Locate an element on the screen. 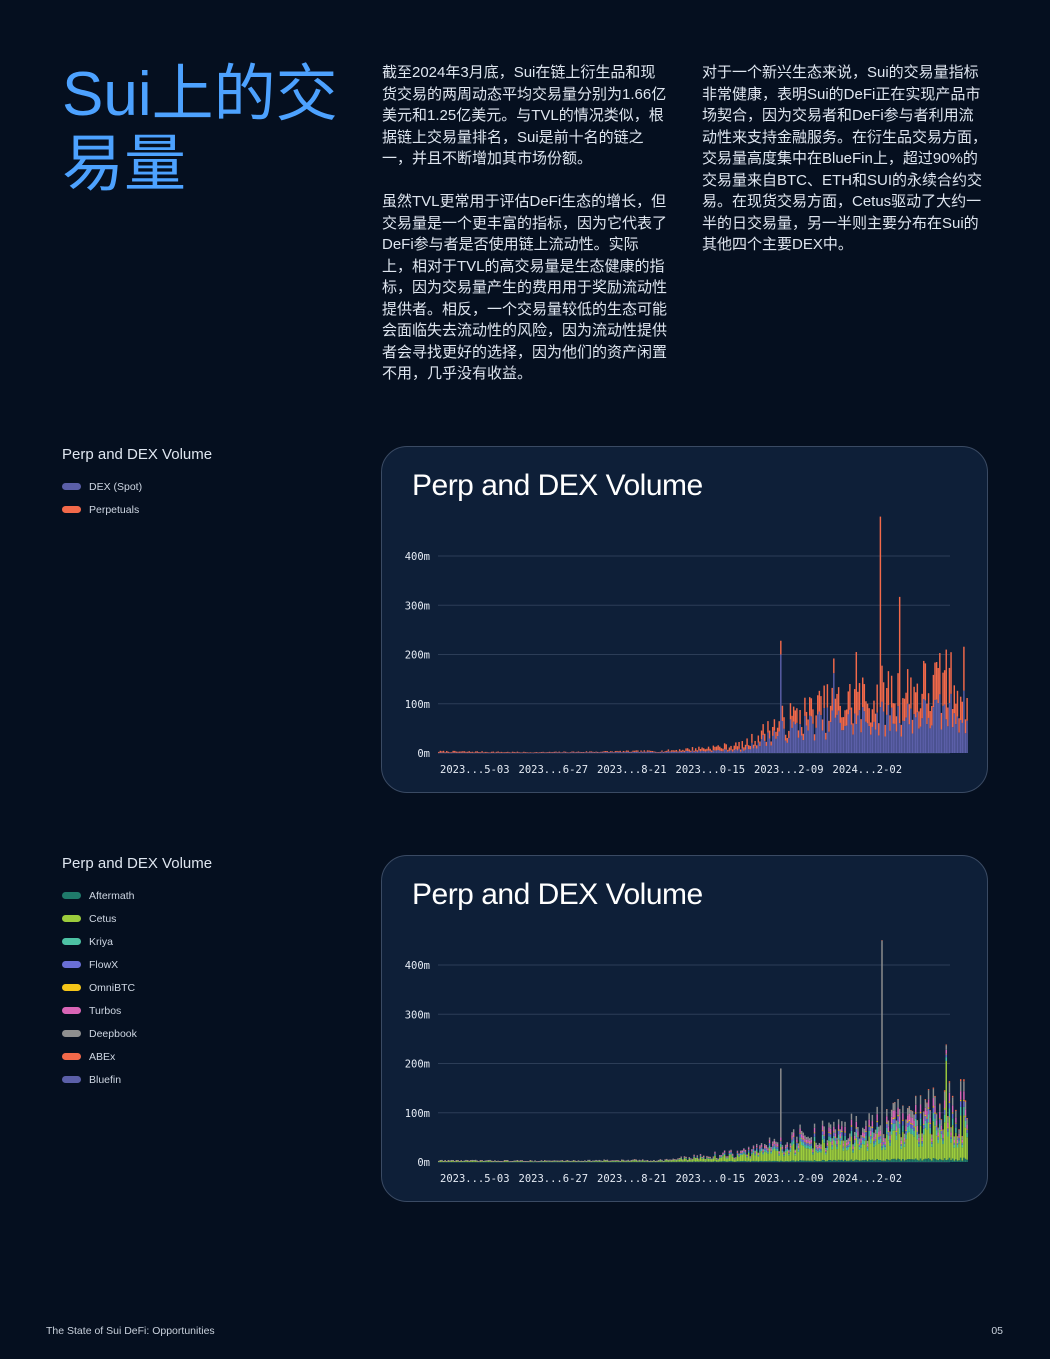  legend-label: Deepbook is located at coordinates (113, 1033).